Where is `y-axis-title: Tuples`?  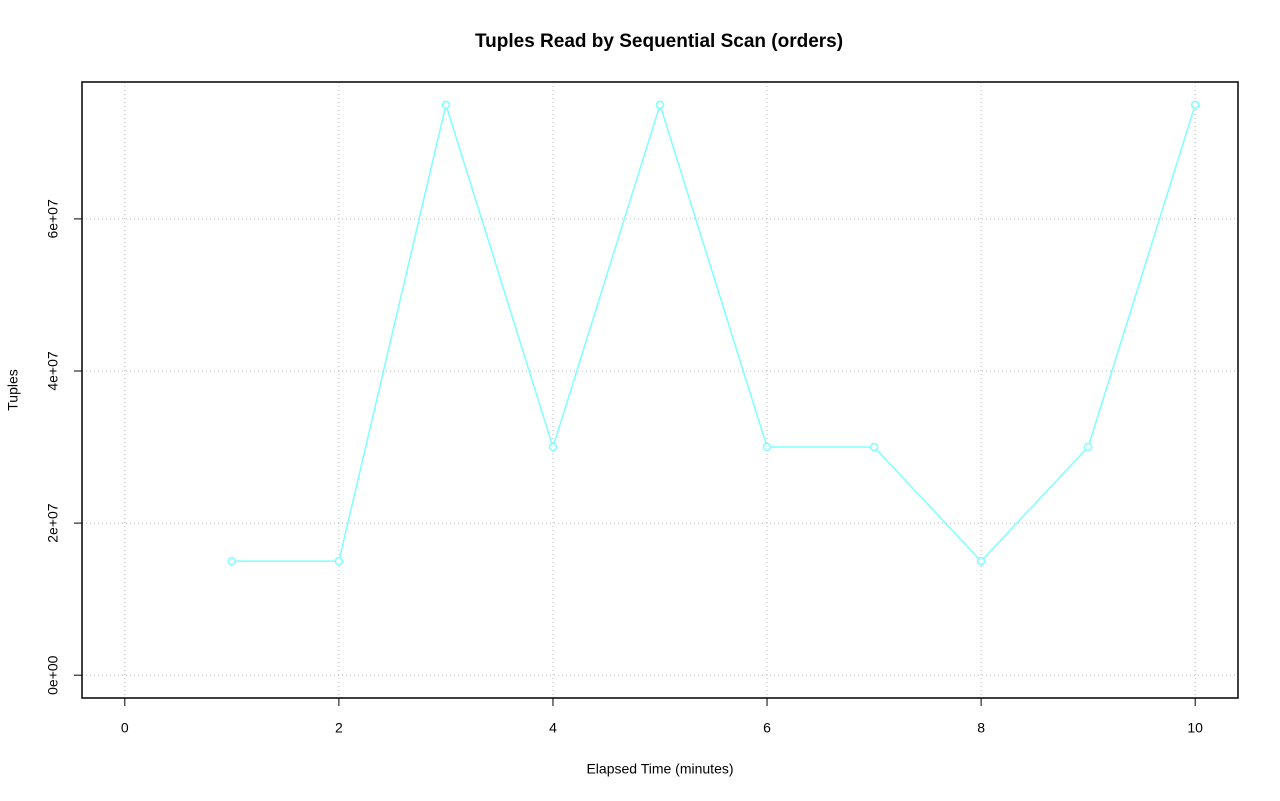
y-axis-title: Tuples is located at coordinates (13, 390).